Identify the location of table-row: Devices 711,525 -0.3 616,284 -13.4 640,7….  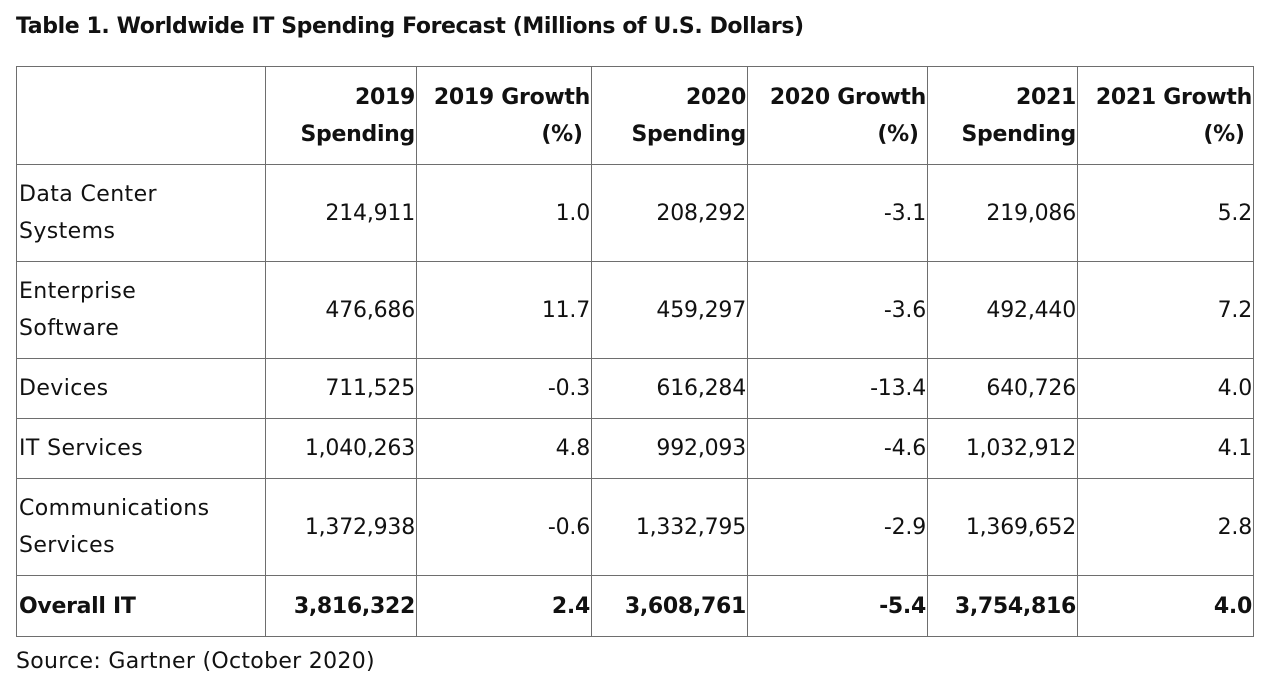
(635, 388).